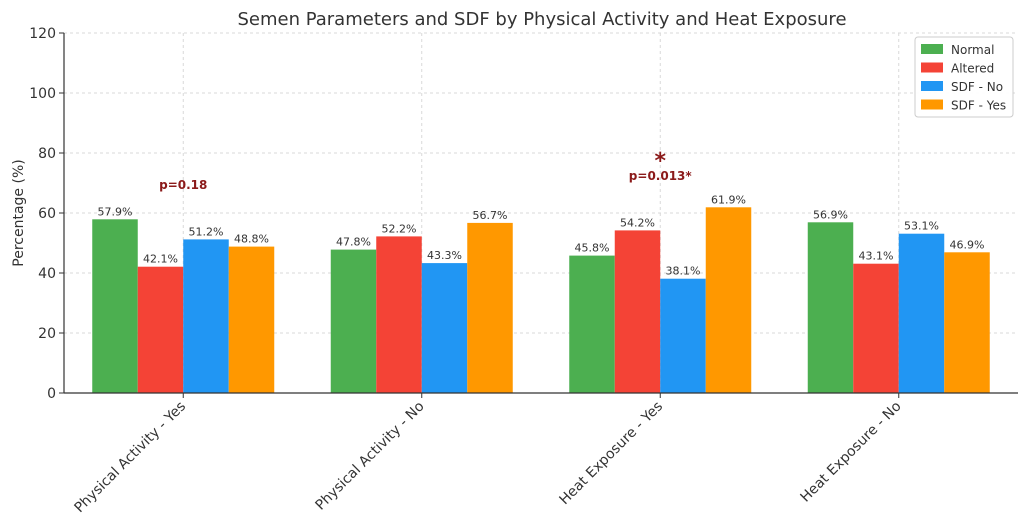 The height and width of the screenshot is (523, 1024). I want to click on bar-value-label: 52.2%, so click(399, 228).